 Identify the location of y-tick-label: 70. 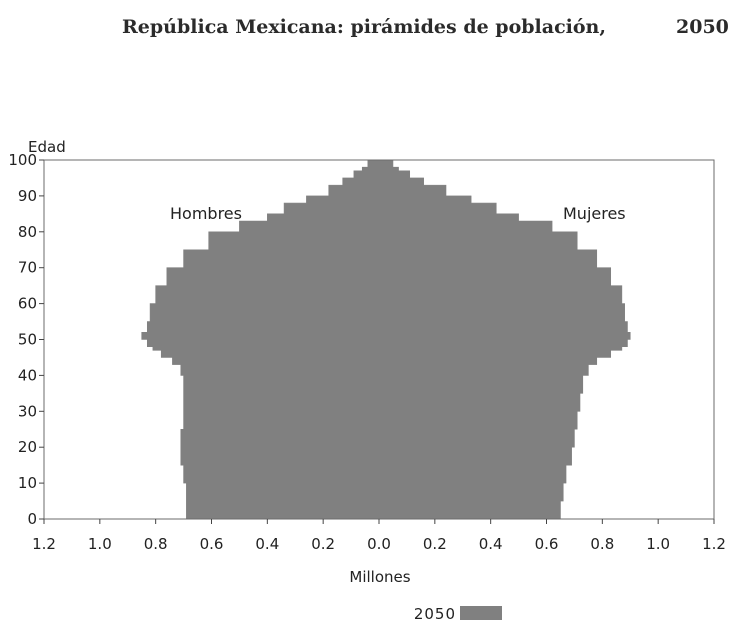
(27, 268).